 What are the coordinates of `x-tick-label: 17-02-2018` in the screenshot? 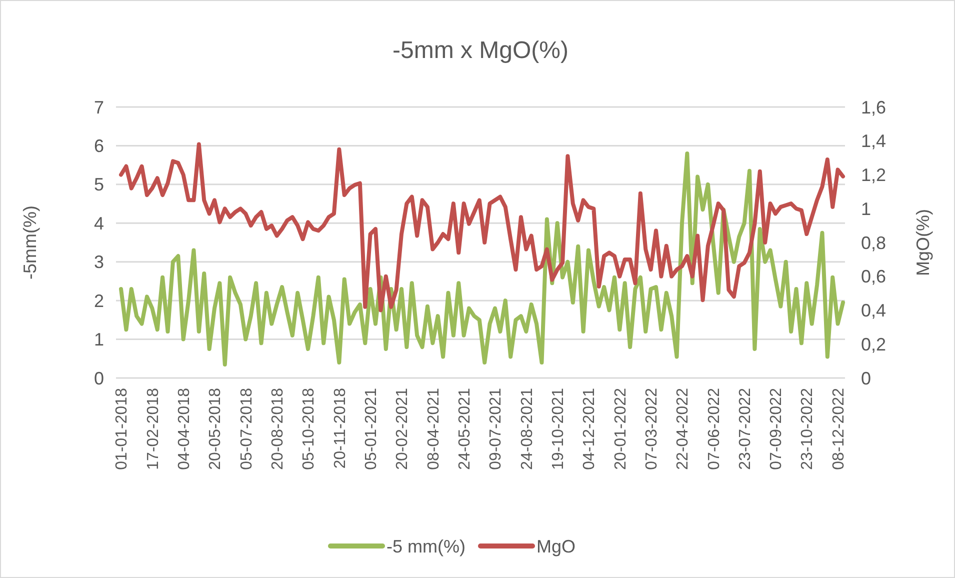 It's located at (153, 429).